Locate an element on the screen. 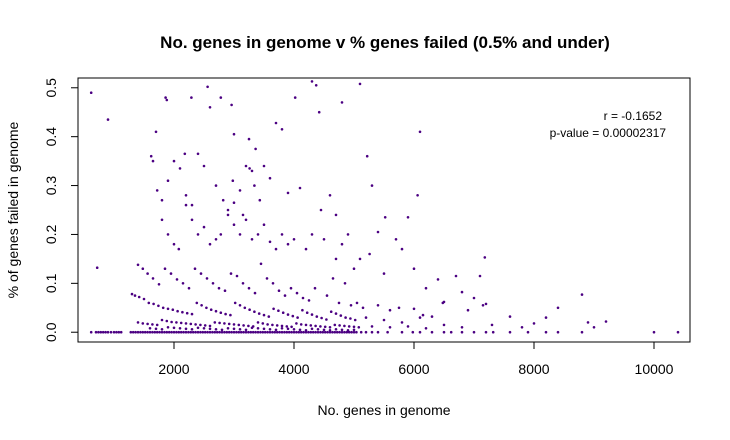 This screenshot has width=730, height=440. x-tick-label: 4000 is located at coordinates (293, 369).